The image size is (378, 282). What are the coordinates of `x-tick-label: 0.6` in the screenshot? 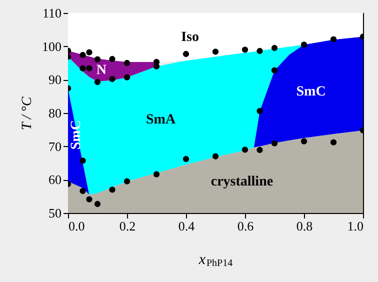 It's located at (245, 226).